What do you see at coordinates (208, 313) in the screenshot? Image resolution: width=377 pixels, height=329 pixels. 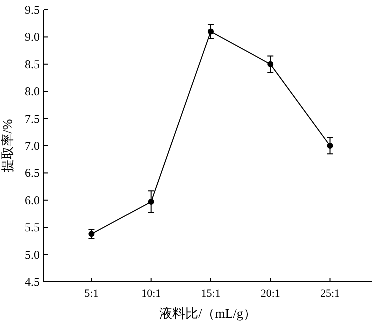 I see `x-axis-title: 液料比/（mL/g）` at bounding box center [208, 313].